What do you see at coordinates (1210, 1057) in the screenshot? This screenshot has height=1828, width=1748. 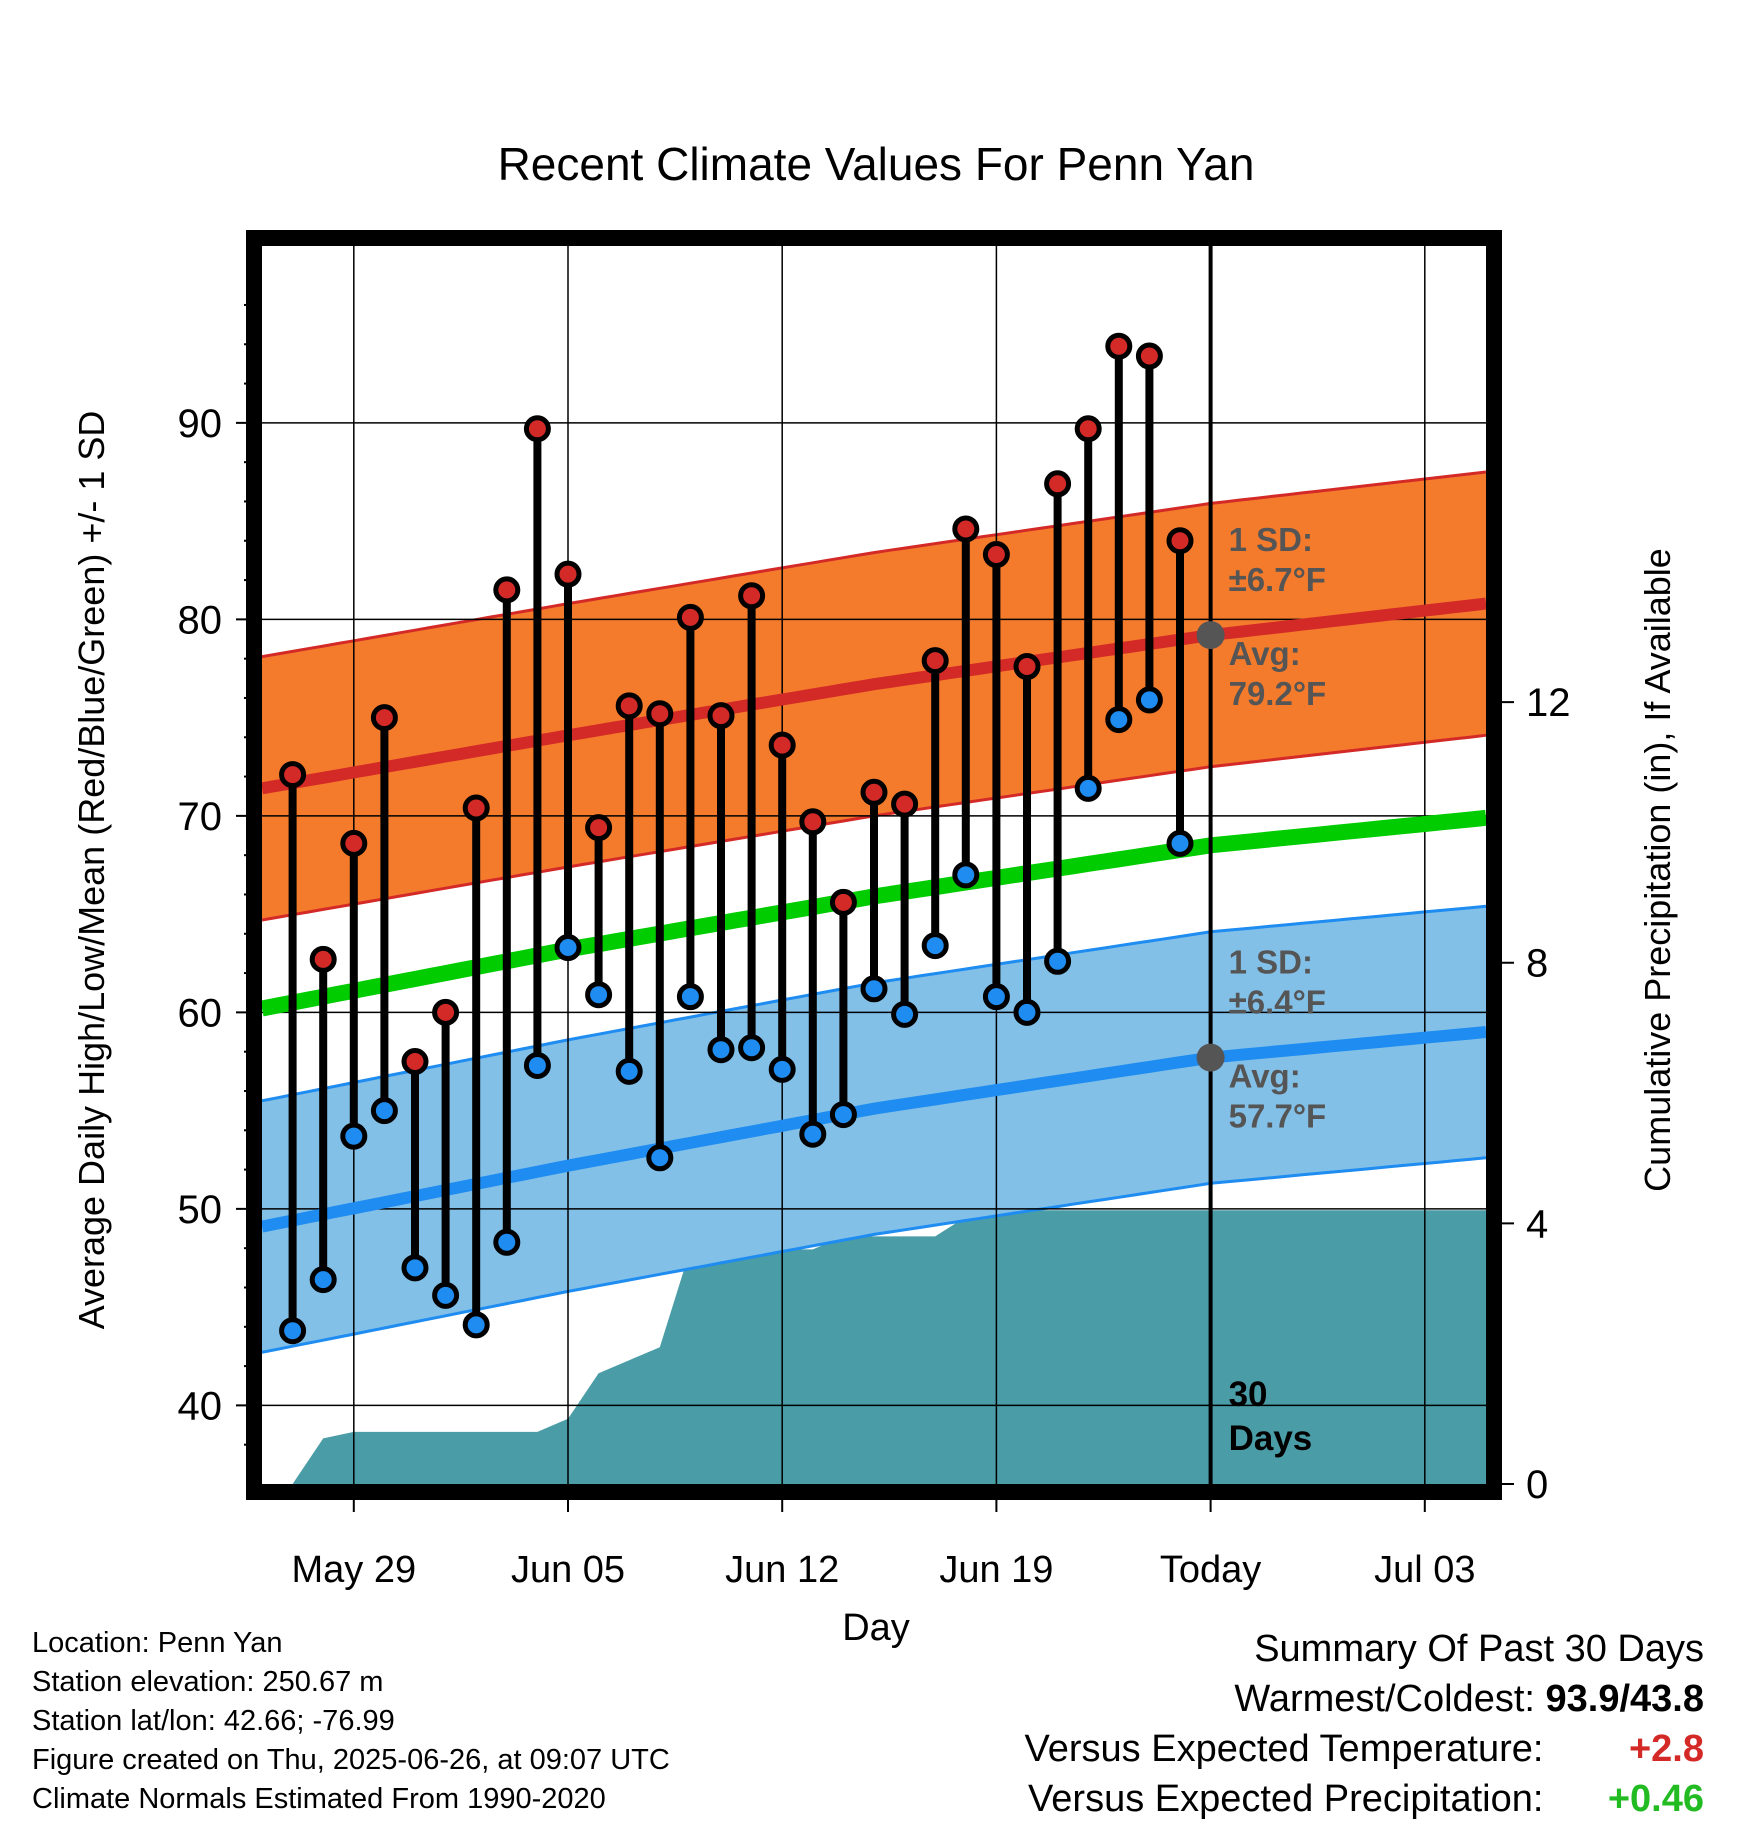 I see `avg-low-marker` at bounding box center [1210, 1057].